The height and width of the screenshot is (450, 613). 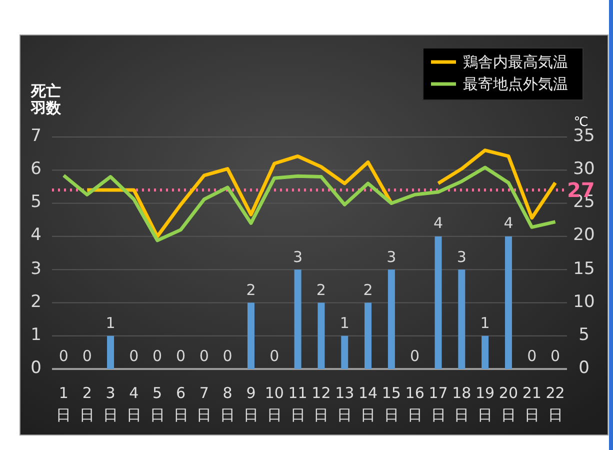 I want to click on x-tick-label: 3日, so click(x=111, y=404).